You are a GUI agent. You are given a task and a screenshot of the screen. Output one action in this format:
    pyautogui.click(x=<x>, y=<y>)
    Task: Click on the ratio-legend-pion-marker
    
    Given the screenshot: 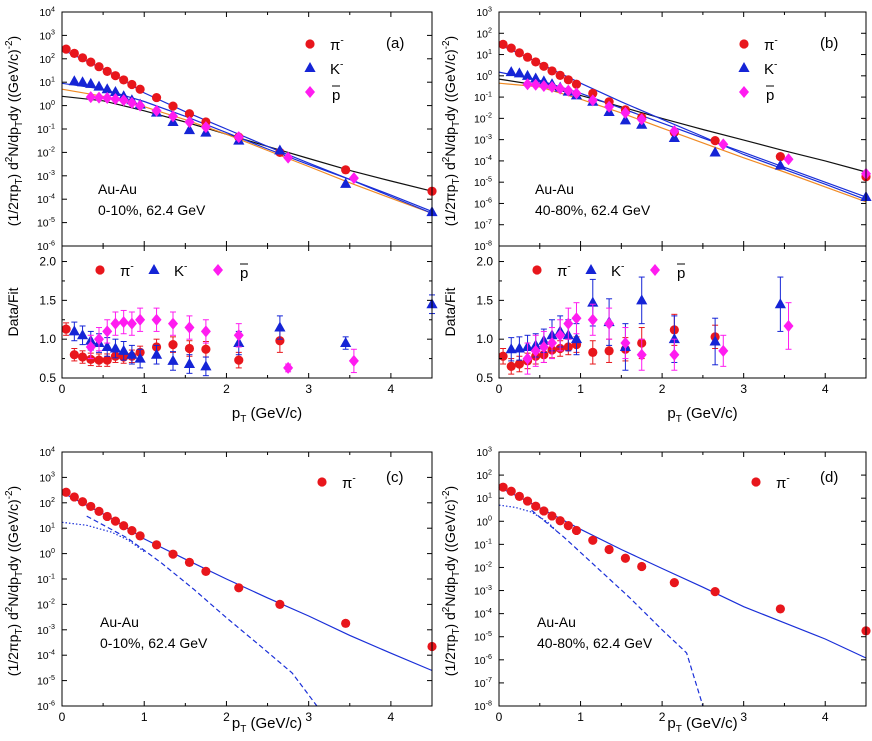 What is the action you would take?
    pyautogui.click(x=537, y=270)
    